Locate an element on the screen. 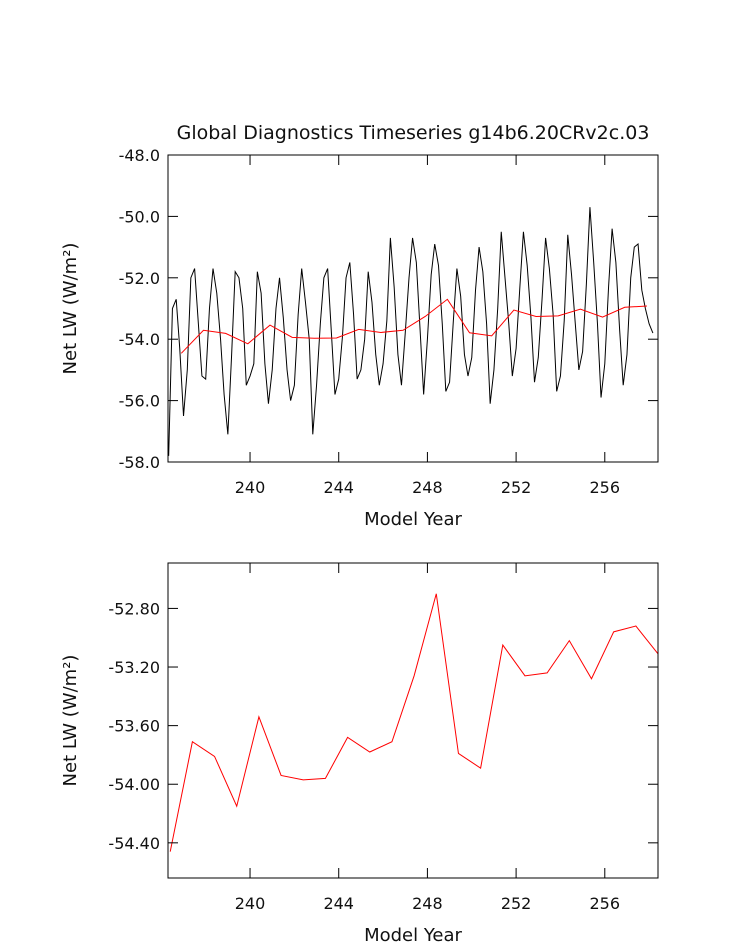 The height and width of the screenshot is (945, 733). y-tick-label: -52.0 is located at coordinates (139, 278).